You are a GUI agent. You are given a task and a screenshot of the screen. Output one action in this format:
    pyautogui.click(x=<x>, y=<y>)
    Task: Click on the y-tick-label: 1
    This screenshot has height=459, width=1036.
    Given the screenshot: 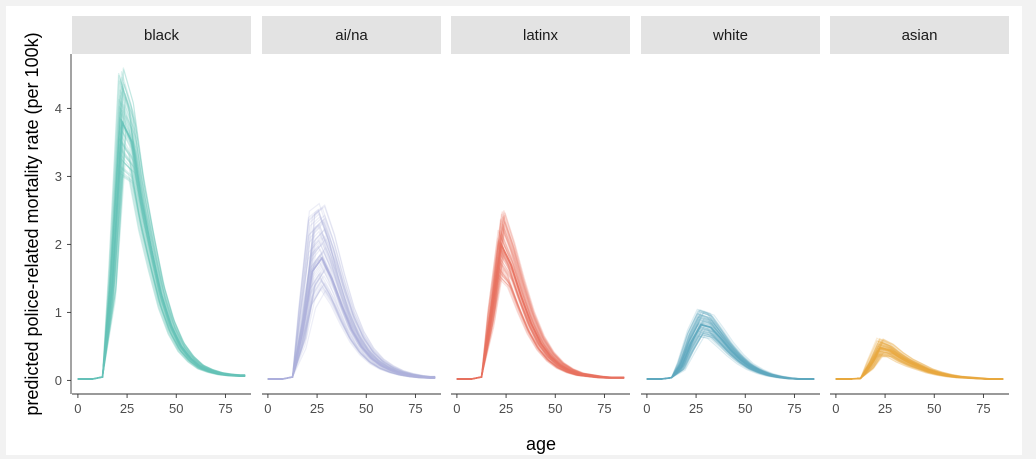 What is the action you would take?
    pyautogui.click(x=58, y=312)
    